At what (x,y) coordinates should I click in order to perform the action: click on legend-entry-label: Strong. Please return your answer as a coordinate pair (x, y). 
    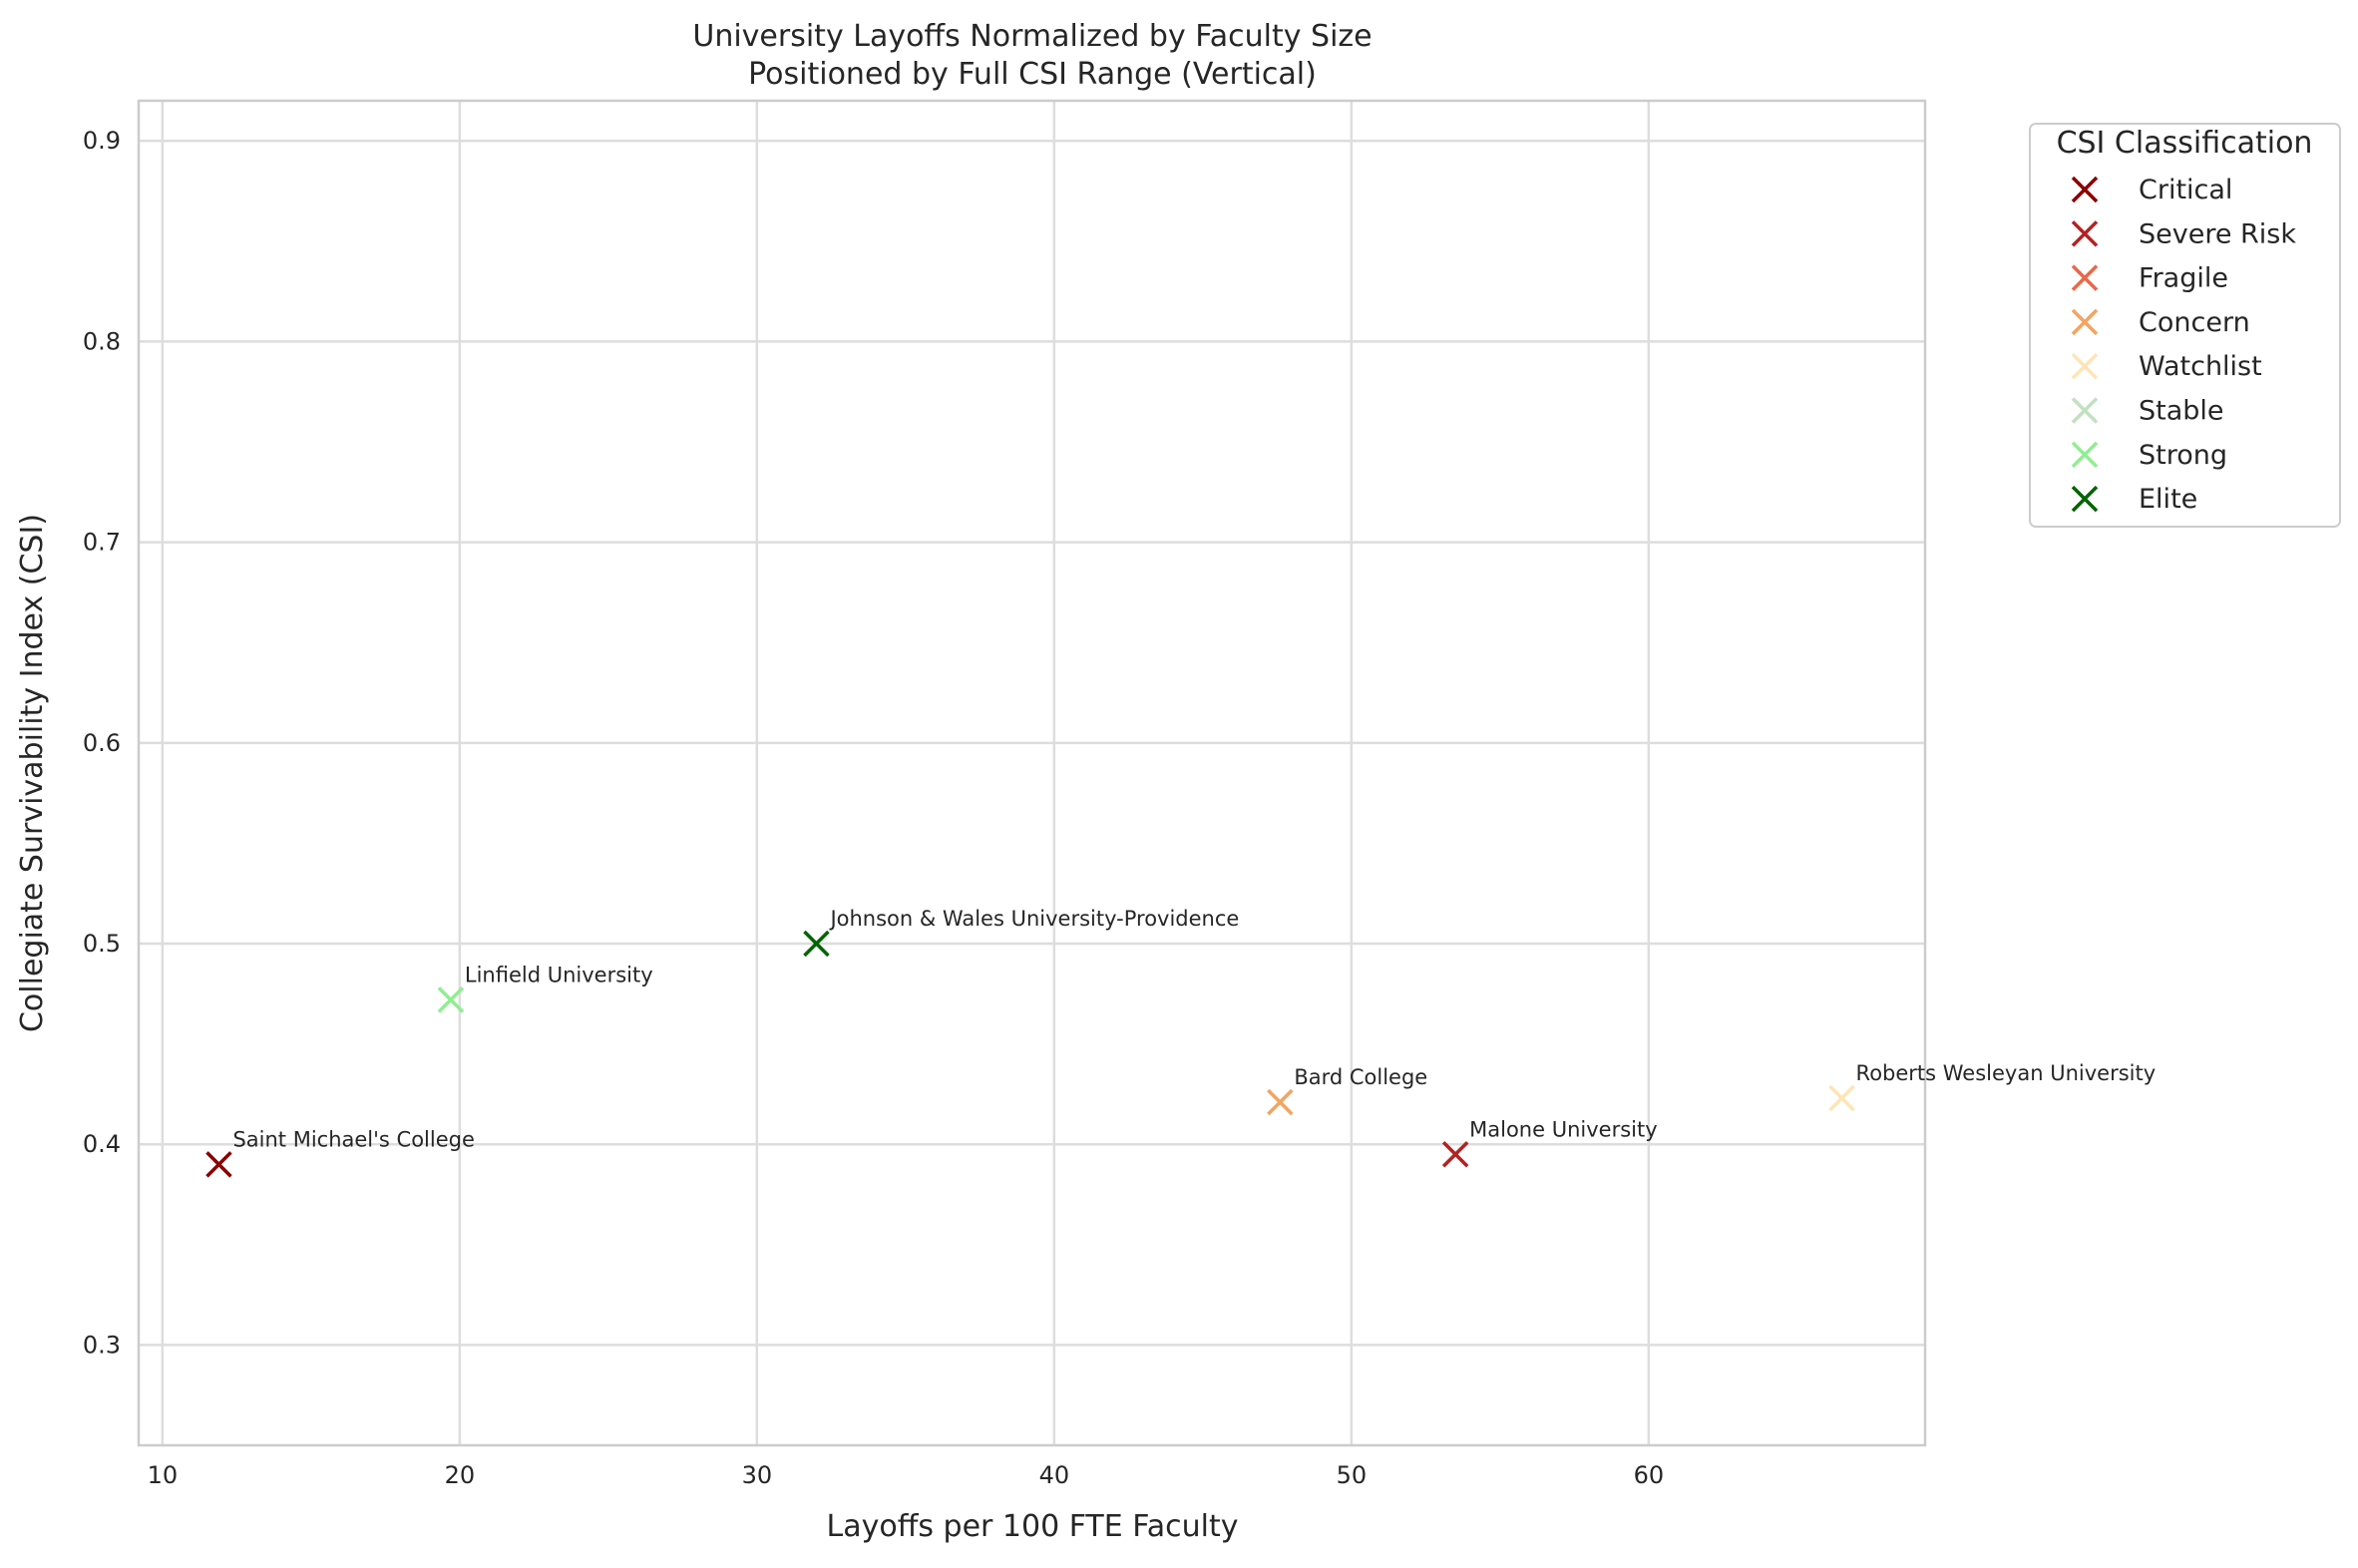
    Looking at the image, I should click on (2183, 456).